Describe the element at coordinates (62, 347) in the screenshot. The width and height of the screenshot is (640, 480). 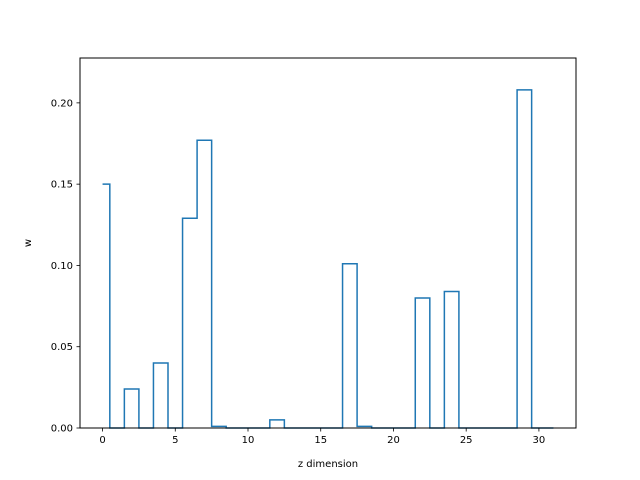
I see `y-tick-label: 0.05` at that location.